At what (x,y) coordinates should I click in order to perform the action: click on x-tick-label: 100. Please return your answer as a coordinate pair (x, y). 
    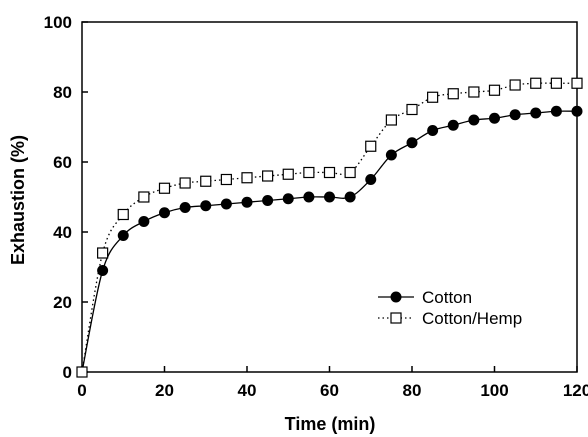
    Looking at the image, I should click on (494, 390).